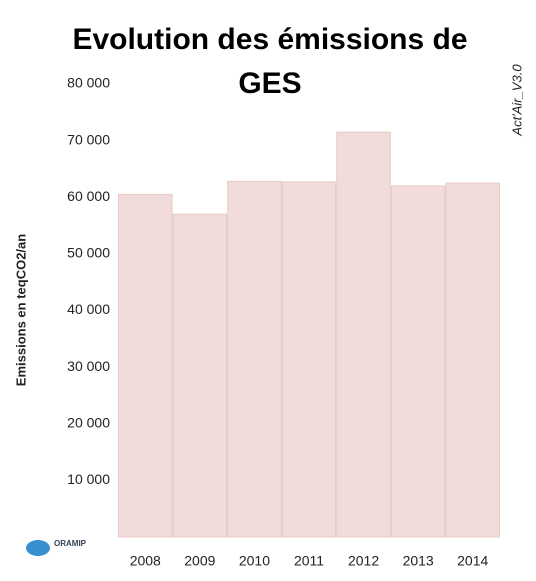  I want to click on x-tick-label: 2008, so click(145, 561).